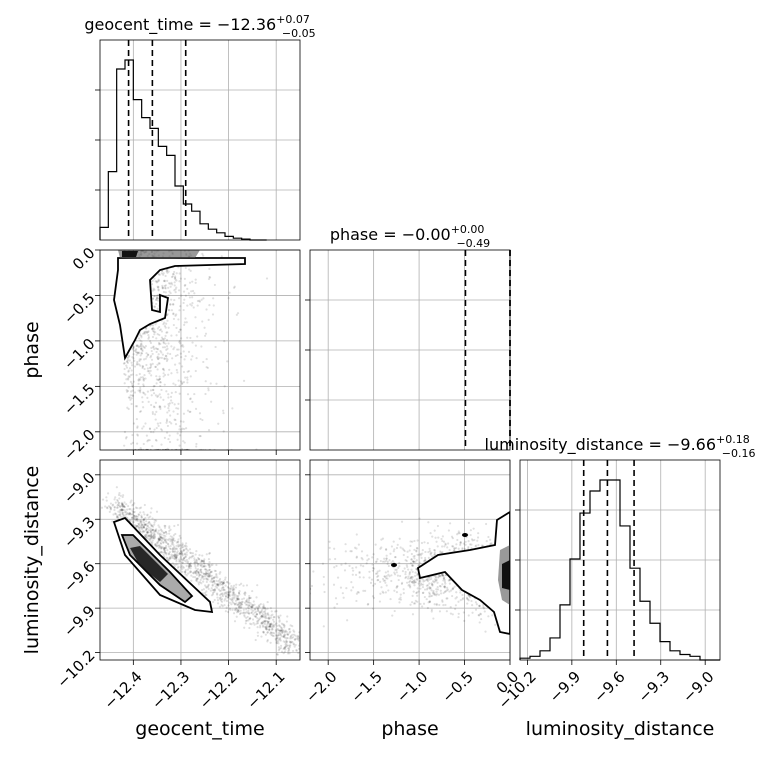 Image resolution: width=760 pixels, height=760 pixels. What do you see at coordinates (609, 687) in the screenshot?
I see `x-tick-label: −9.6` at bounding box center [609, 687].